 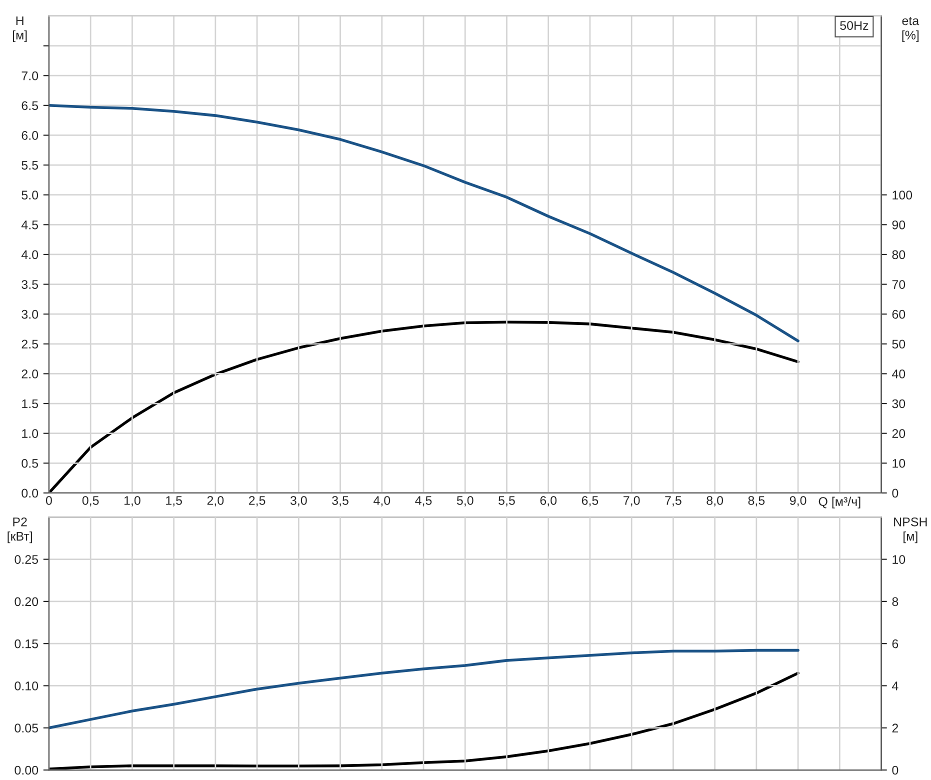 What do you see at coordinates (506, 501) in the screenshot?
I see `x-tick-label: 5,5` at bounding box center [506, 501].